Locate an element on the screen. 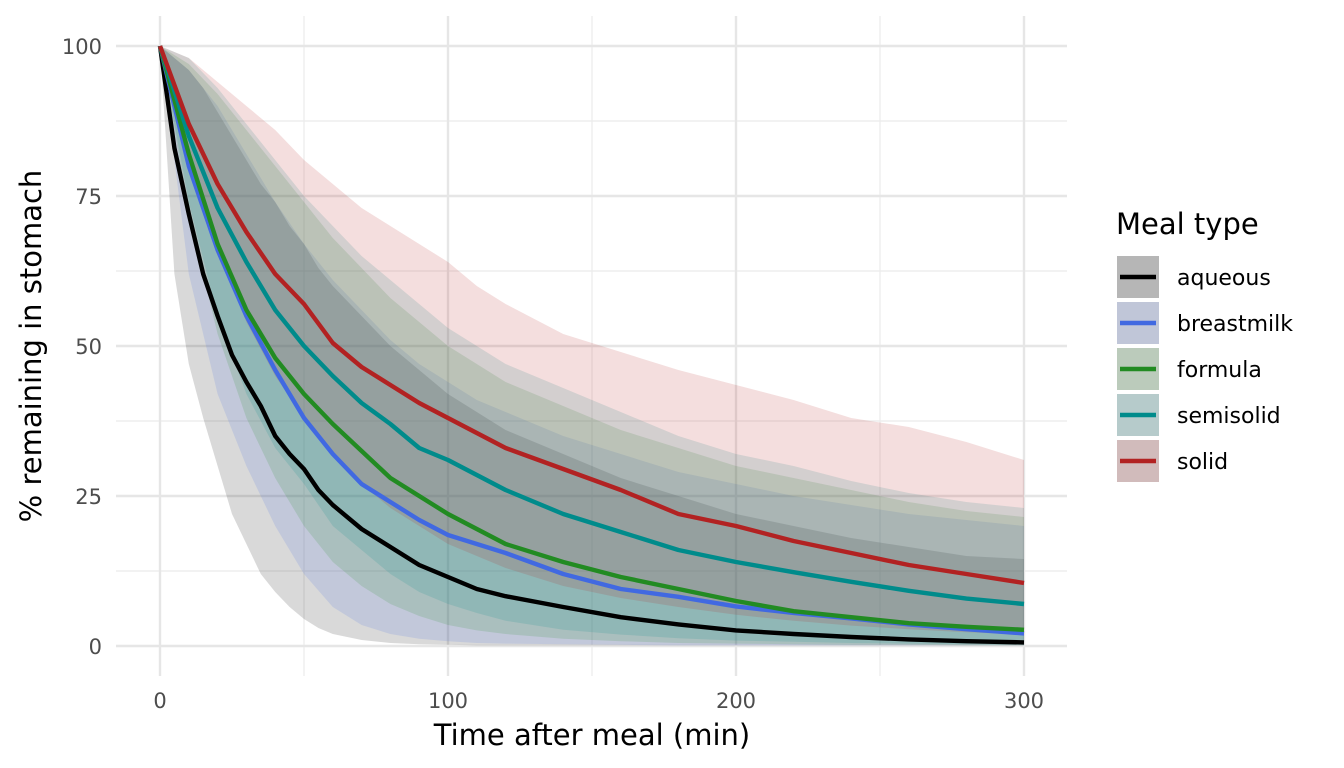 The width and height of the screenshot is (1344, 768). x-tick-label: 200 is located at coordinates (736, 701).